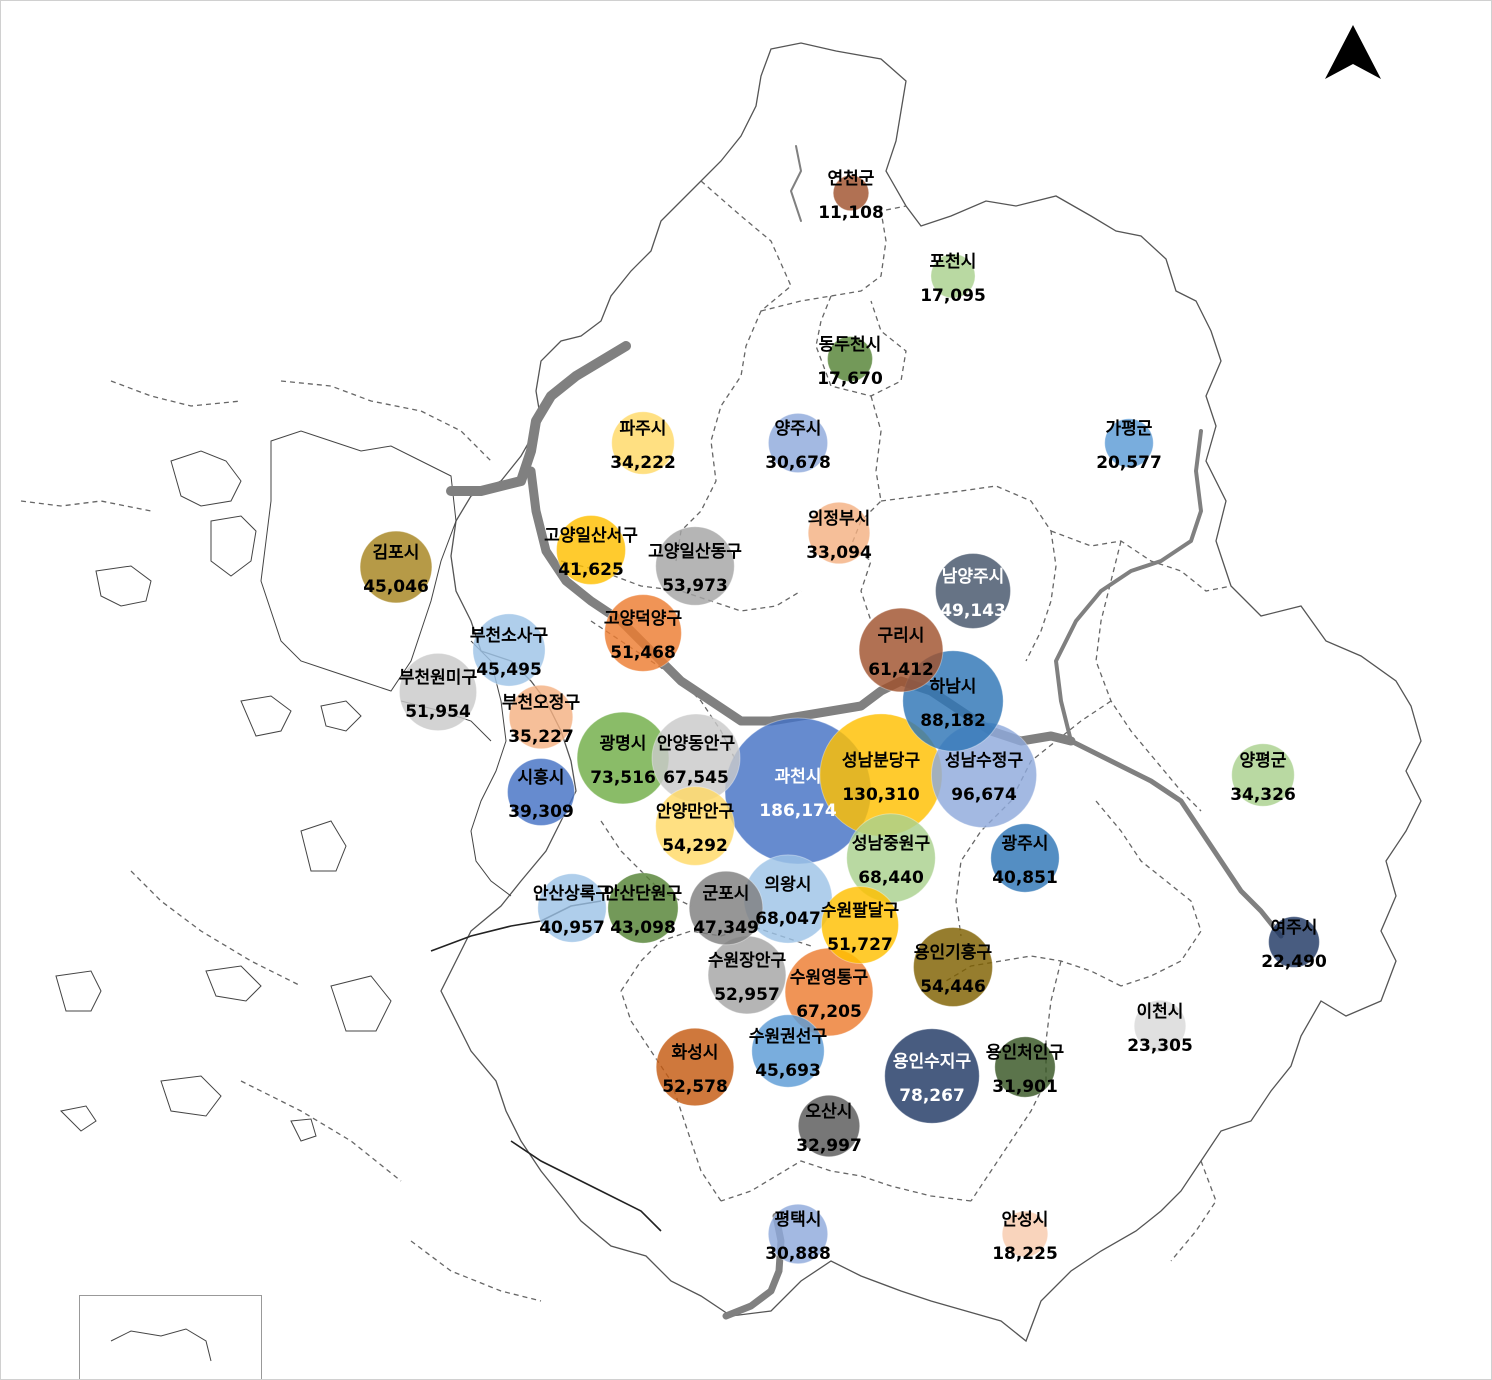 The width and height of the screenshot is (1492, 1380). What do you see at coordinates (623, 778) in the screenshot?
I see `region-value-label: 73,516` at bounding box center [623, 778].